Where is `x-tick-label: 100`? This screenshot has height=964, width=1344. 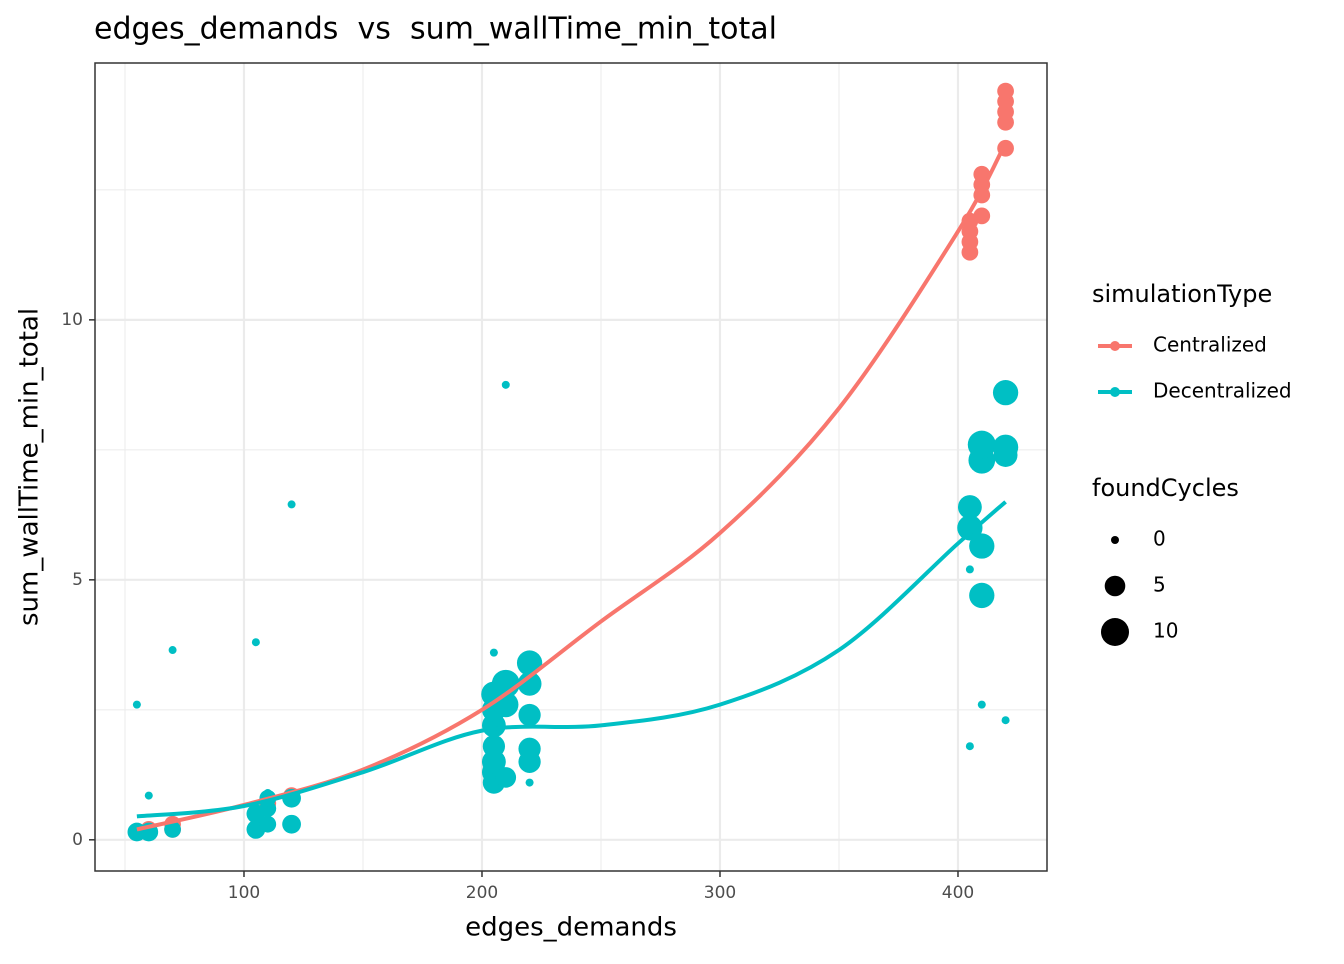 x-tick-label: 100 is located at coordinates (244, 893).